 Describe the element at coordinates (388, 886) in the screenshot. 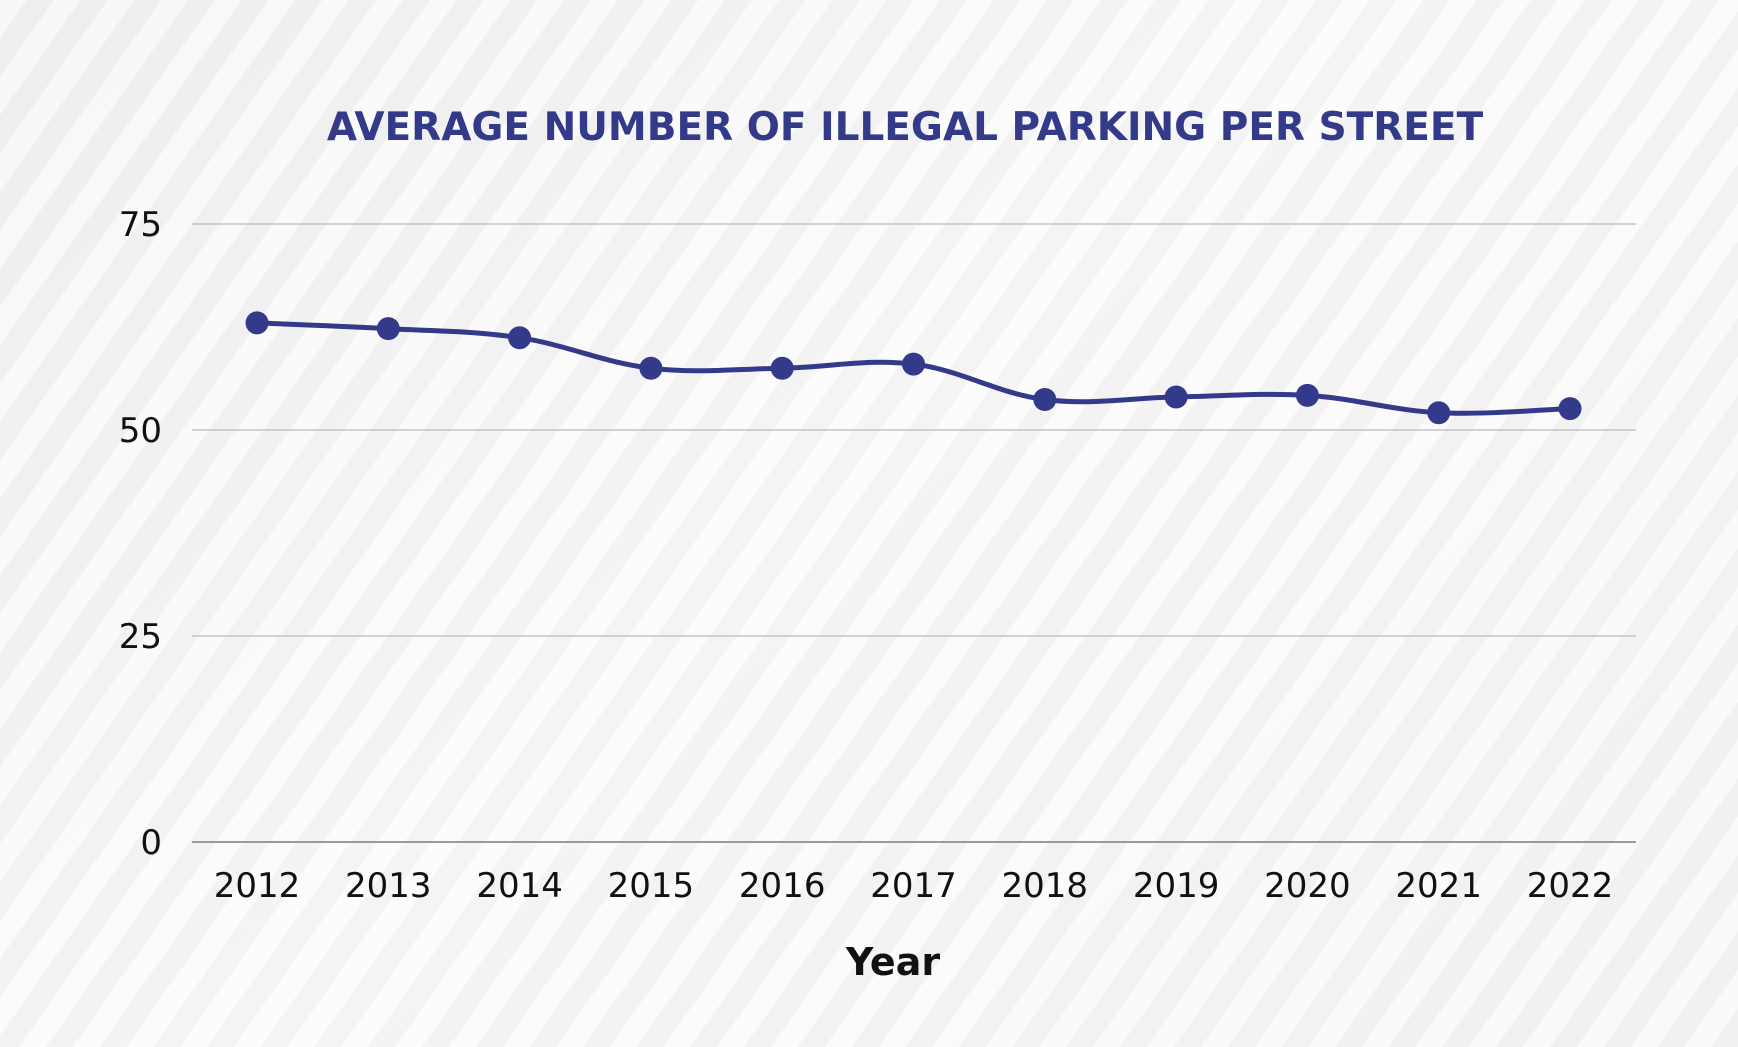

I see `x-tick-label: 2013` at that location.